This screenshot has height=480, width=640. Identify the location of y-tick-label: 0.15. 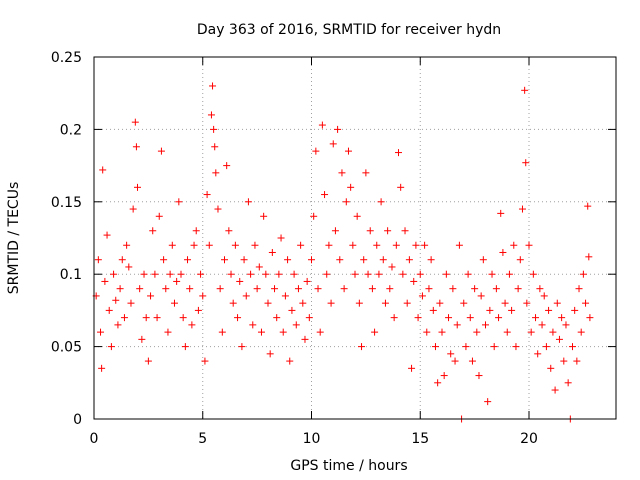
(66, 203).